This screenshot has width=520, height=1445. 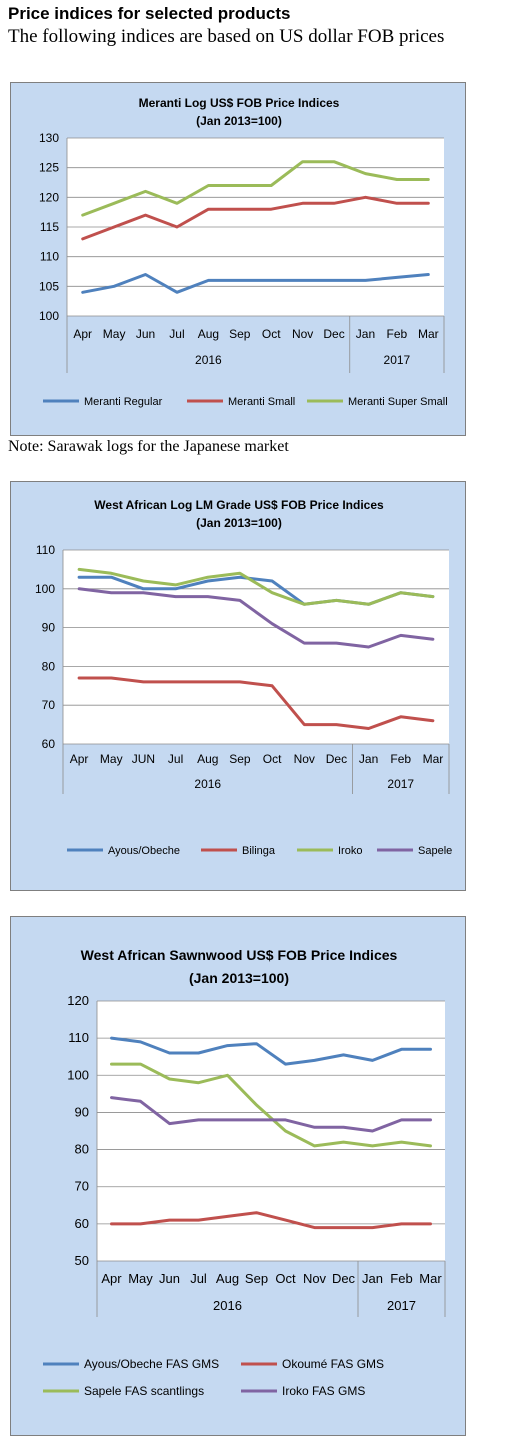 I want to click on x-tick-label: JUN, so click(x=143, y=759).